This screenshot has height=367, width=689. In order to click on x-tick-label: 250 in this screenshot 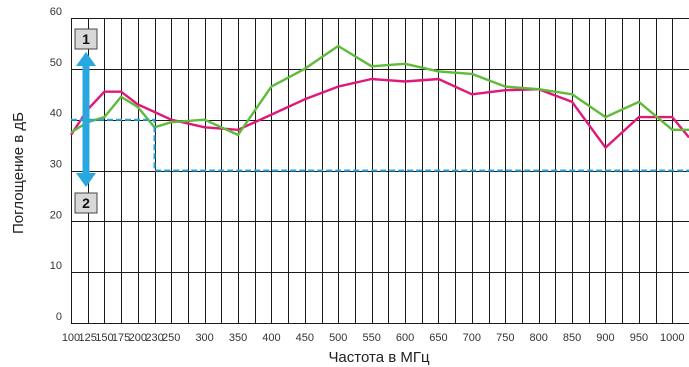, I will do `click(171, 338)`.